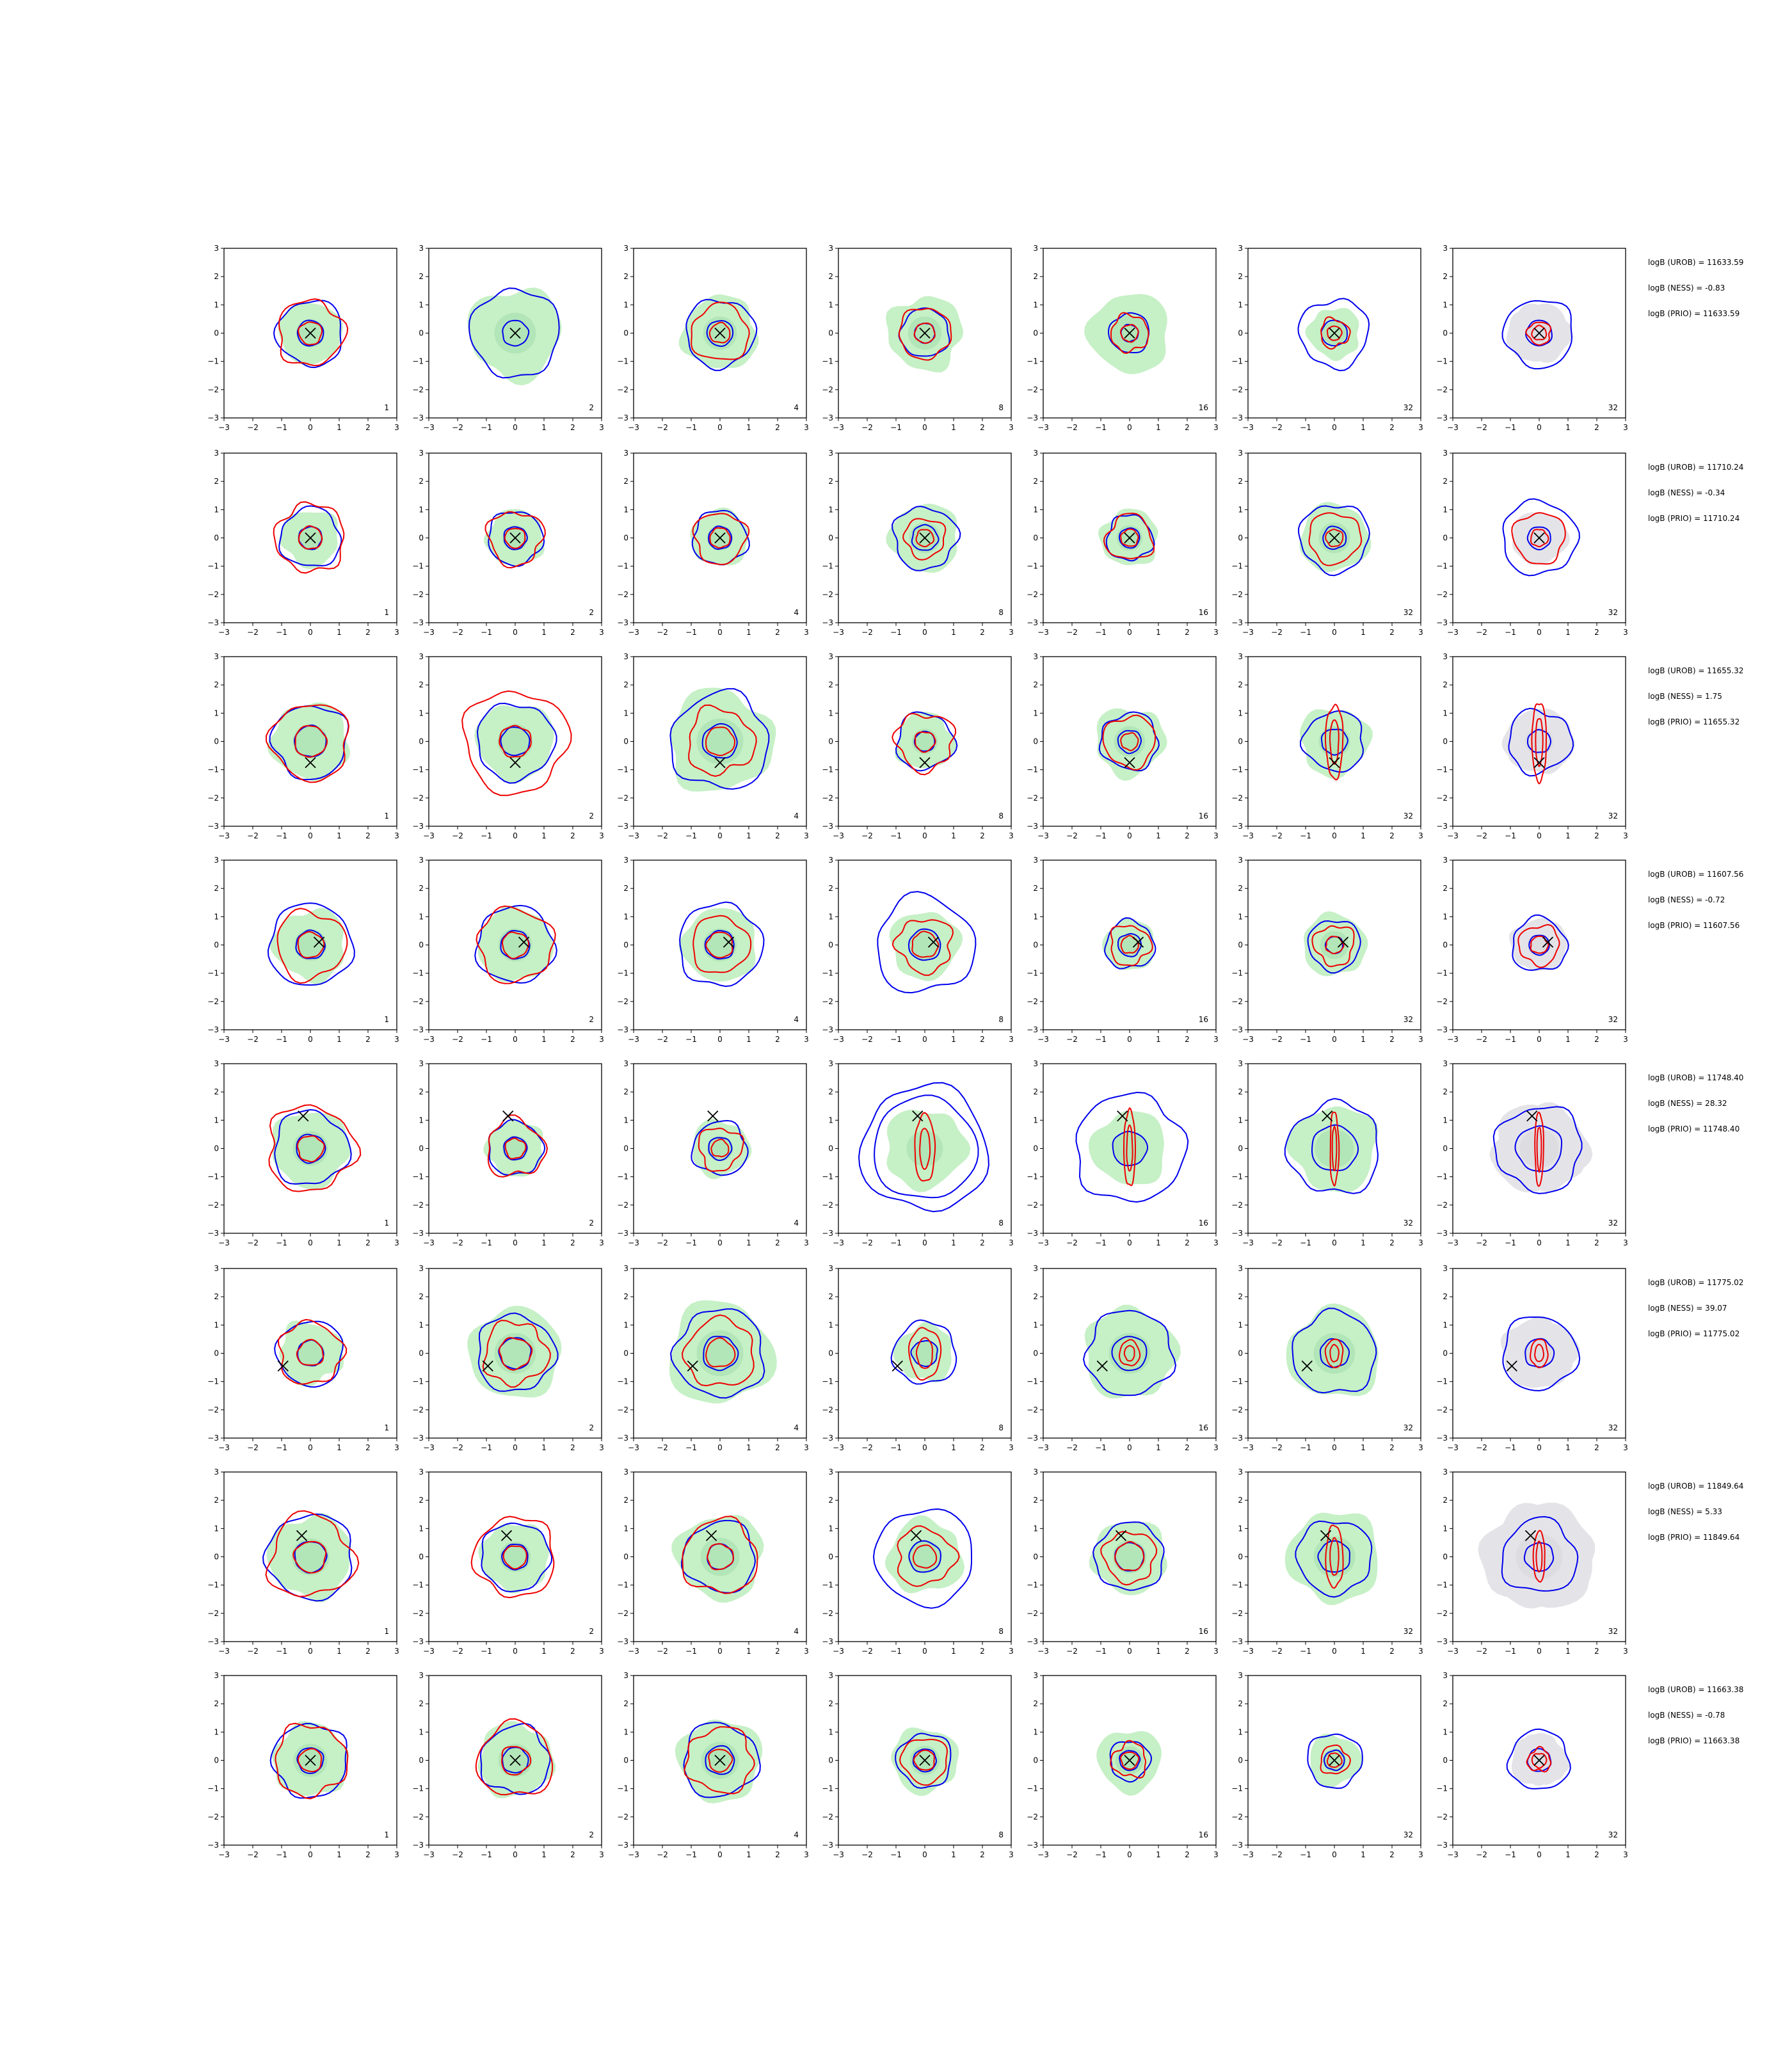 This screenshot has width=1792, height=2048. Describe the element at coordinates (918, 338) in the screenshot. I see `panel-r1-c4: −3 −2 −1 0 1 2 3 −3 −2 −1 0 1 2 3 8` at that location.